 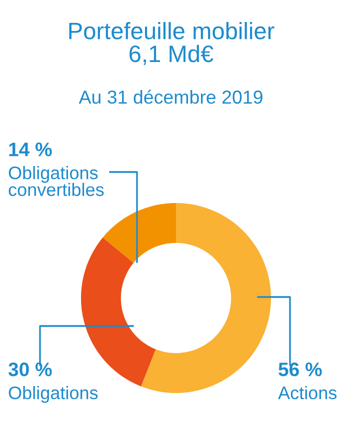 I want to click on slice-label: Obligations convertibles, so click(x=56, y=181).